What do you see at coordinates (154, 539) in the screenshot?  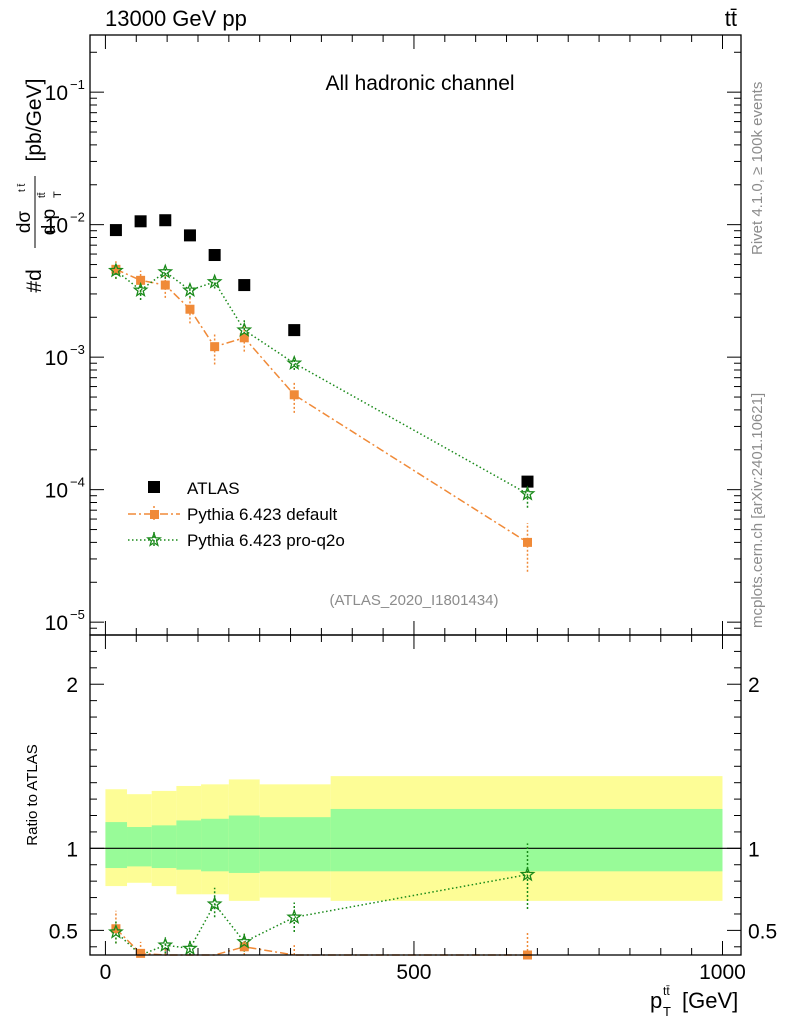 I see `legend-marker-proq2o` at bounding box center [154, 539].